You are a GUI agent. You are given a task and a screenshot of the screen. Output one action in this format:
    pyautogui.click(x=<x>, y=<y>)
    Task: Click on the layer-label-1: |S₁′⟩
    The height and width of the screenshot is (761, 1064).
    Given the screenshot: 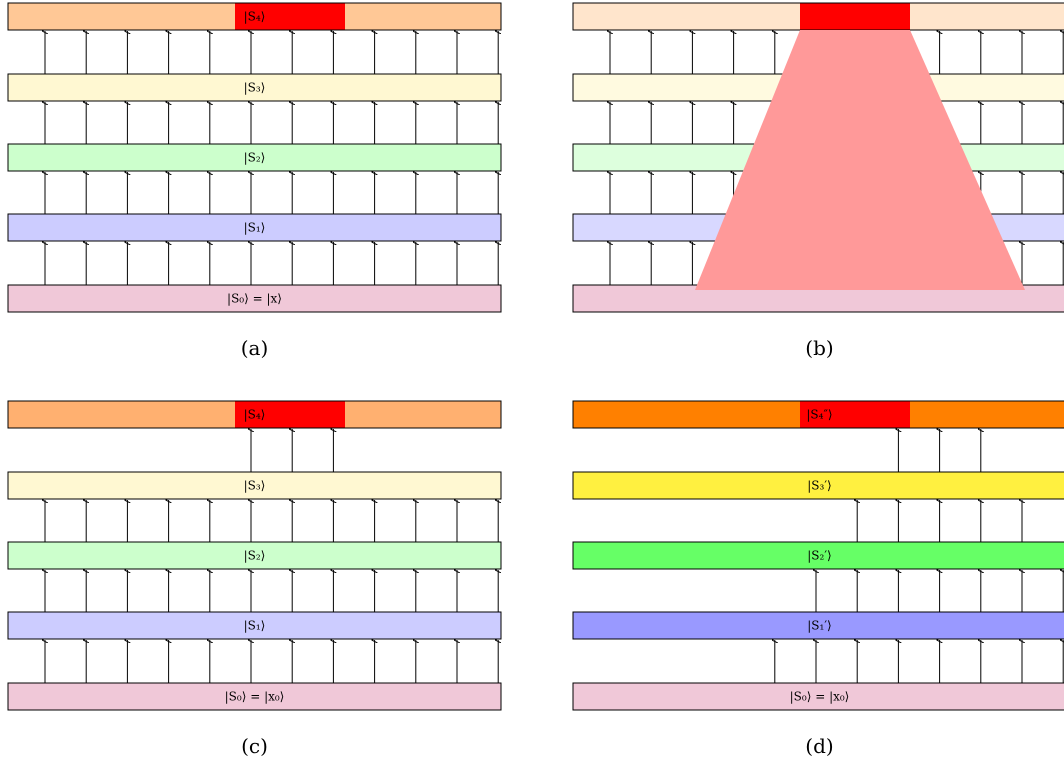 What is the action you would take?
    pyautogui.click(x=819, y=626)
    